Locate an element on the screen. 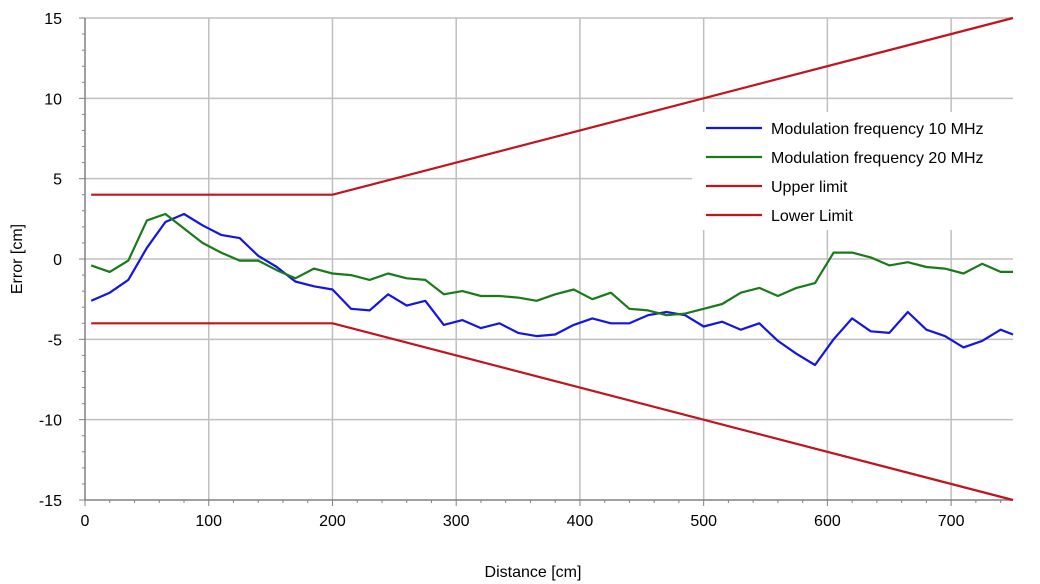 The width and height of the screenshot is (1040, 584). x-tick-label: 600 is located at coordinates (827, 521).